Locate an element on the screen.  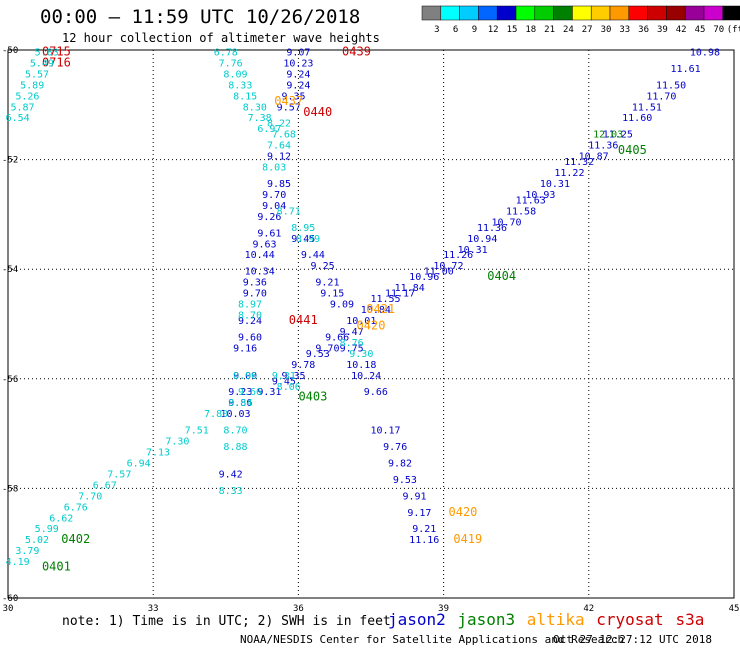
data-label-s3a: 5.49 is located at coordinates (42, 63).